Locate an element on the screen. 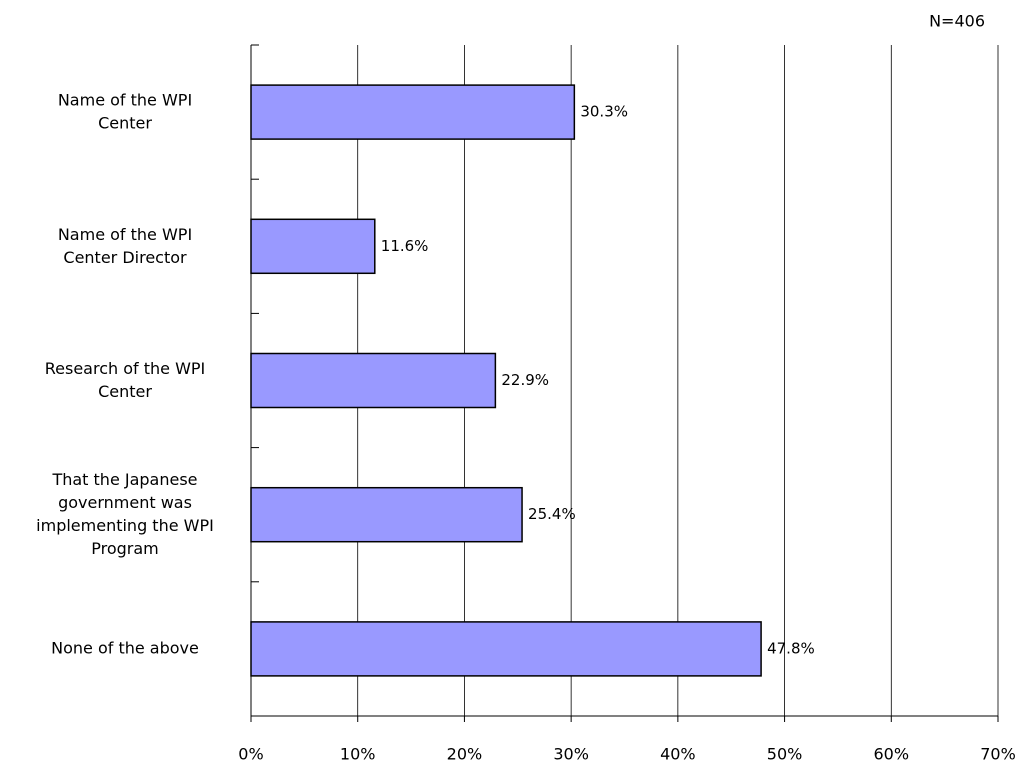 This screenshot has height=768, width=1022. x-tick-label: 0% is located at coordinates (250, 754).